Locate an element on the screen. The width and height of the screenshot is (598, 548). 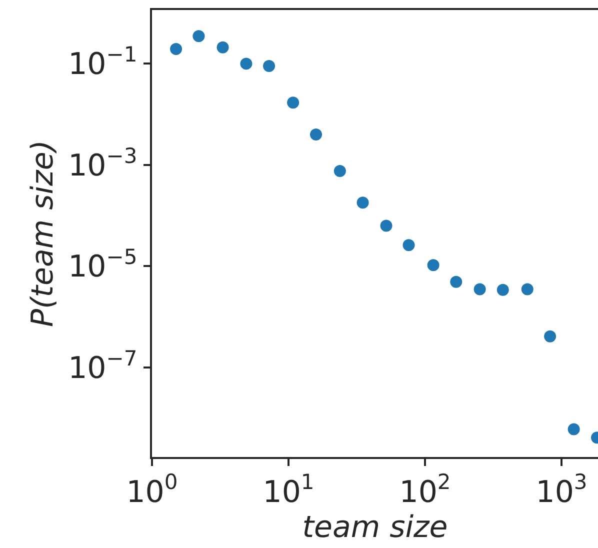
y-tick-label: 10$^{−3}$ is located at coordinates (103, 164).